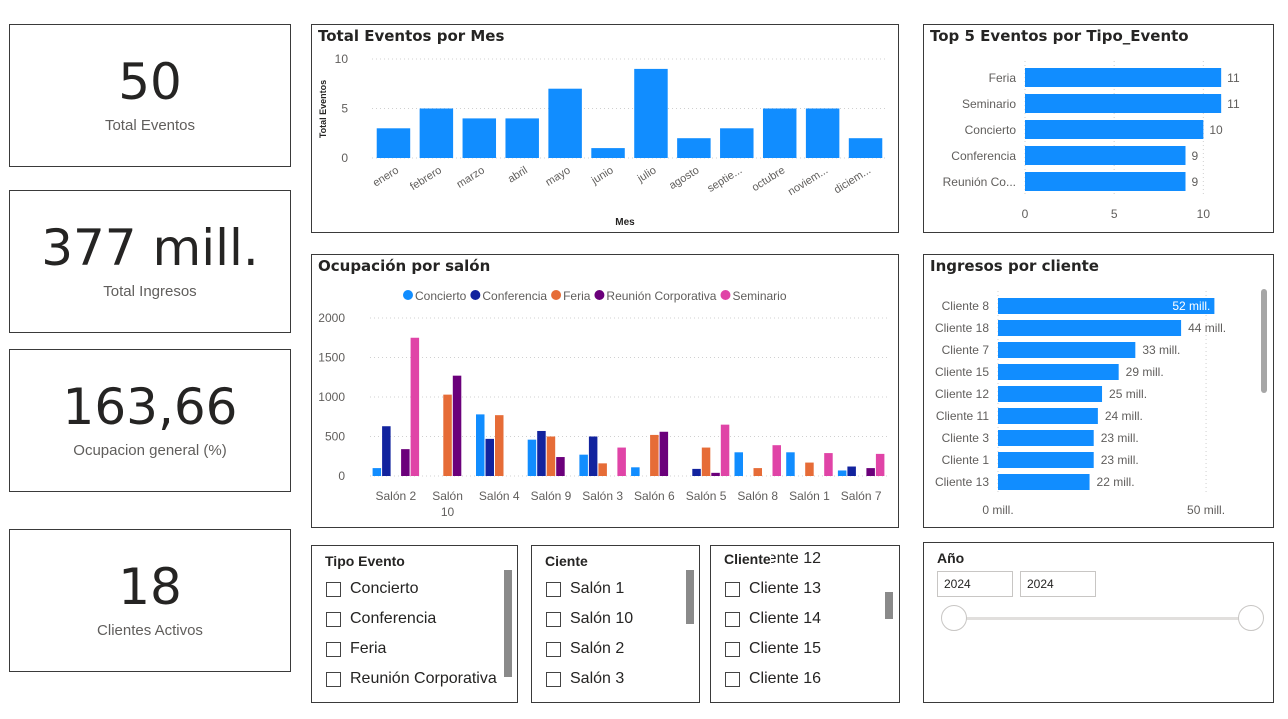  I want to click on bar-Feria-Salón 8, so click(758, 472).